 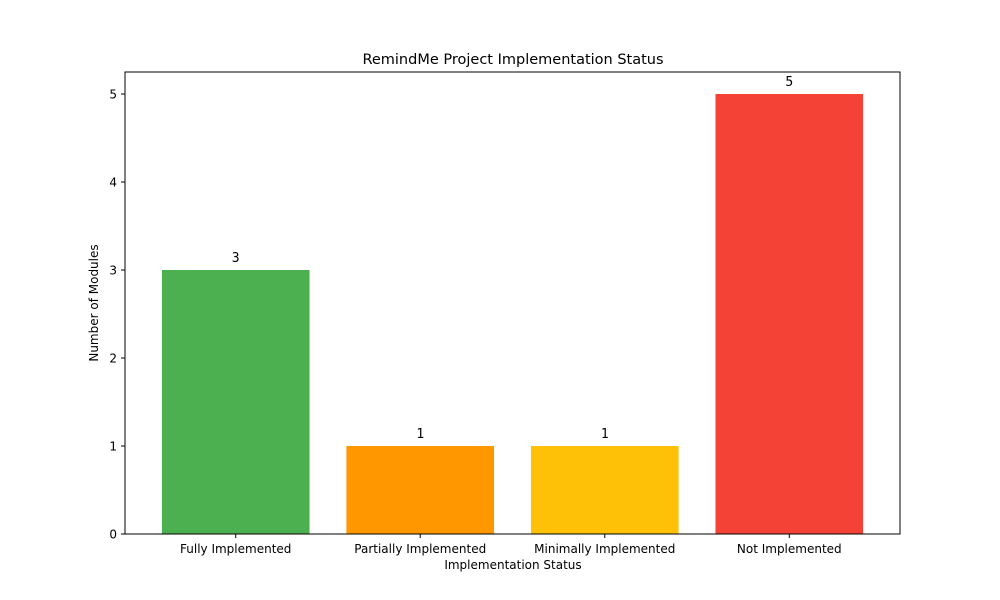 What do you see at coordinates (235, 402) in the screenshot?
I see `bar-fully-implemented` at bounding box center [235, 402].